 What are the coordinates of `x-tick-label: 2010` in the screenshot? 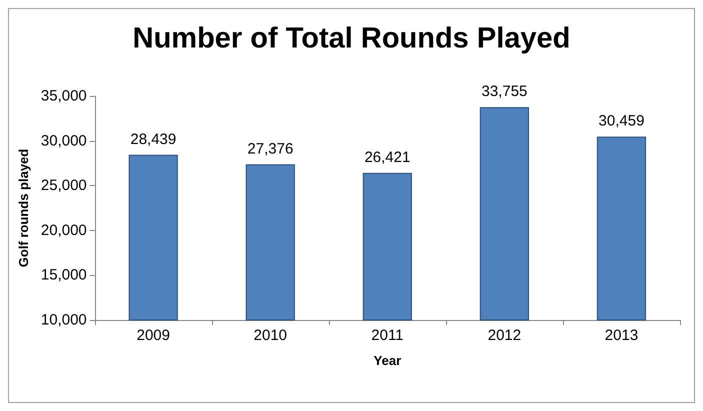 It's located at (271, 335).